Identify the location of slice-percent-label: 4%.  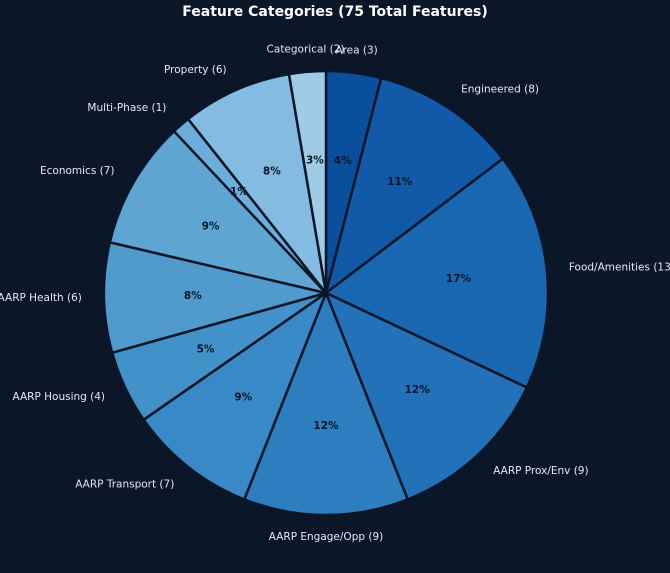
(343, 161).